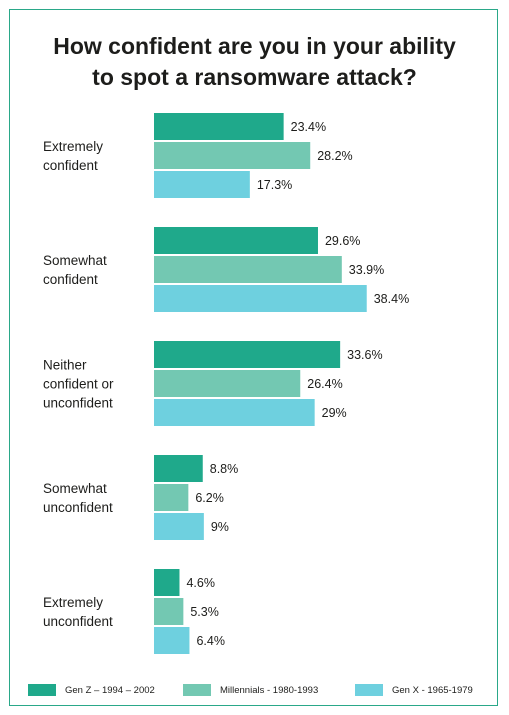 The image size is (509, 715). What do you see at coordinates (224, 469) in the screenshot?
I see `data-label-gen-z: 8.8%` at bounding box center [224, 469].